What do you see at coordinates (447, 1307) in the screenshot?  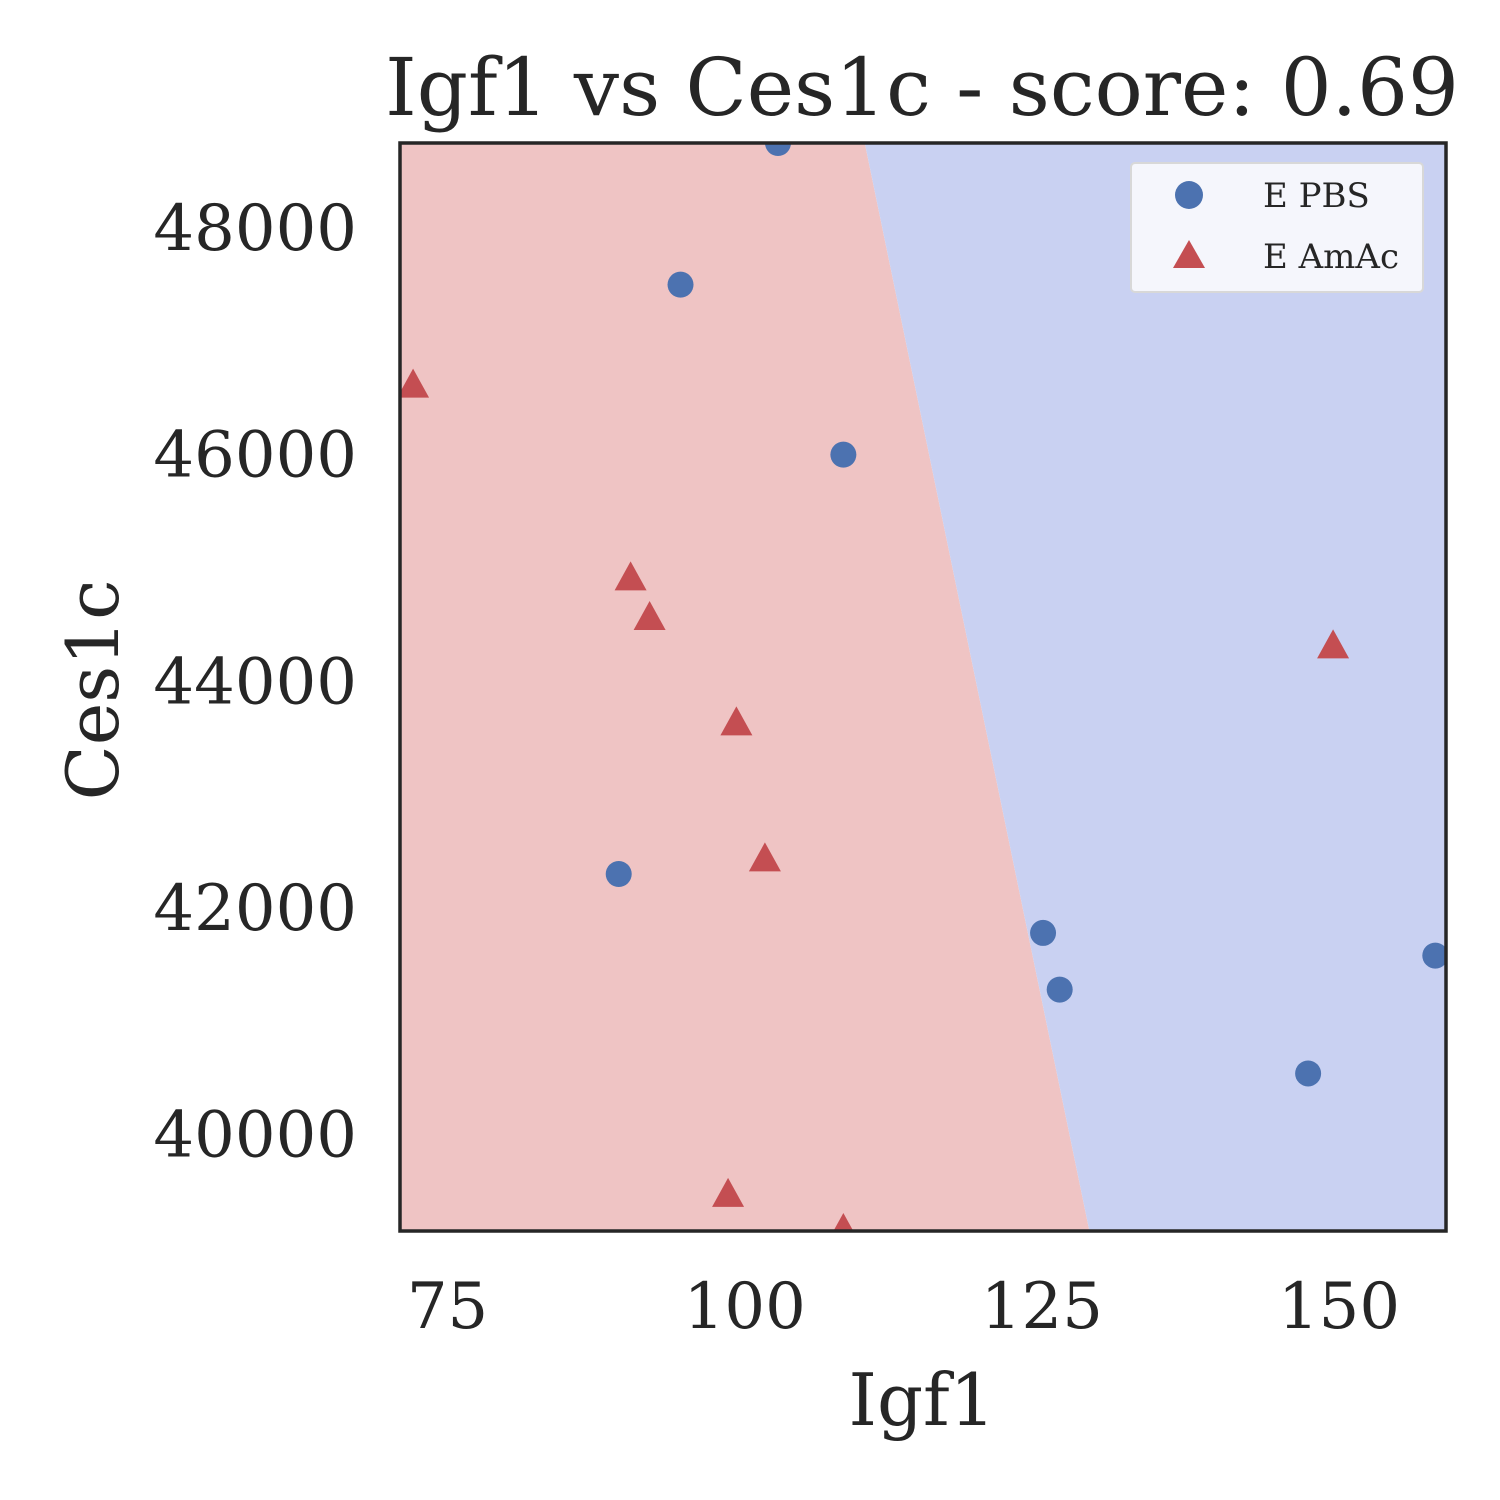 I see `x-tick-label-75: 75` at bounding box center [447, 1307].